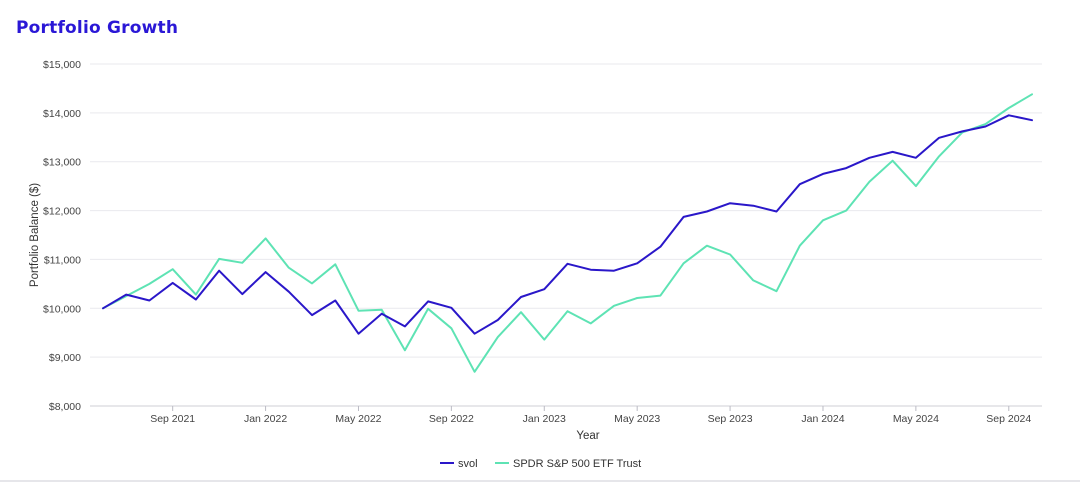 The width and height of the screenshot is (1080, 482). What do you see at coordinates (172, 419) in the screenshot?
I see `x-tick-label: Sep 2021` at bounding box center [172, 419].